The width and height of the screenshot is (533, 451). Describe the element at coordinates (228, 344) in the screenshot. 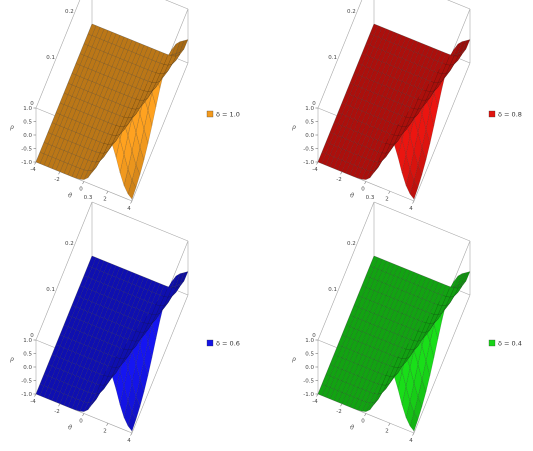

I see `legend-label: δ = 0.6` at that location.